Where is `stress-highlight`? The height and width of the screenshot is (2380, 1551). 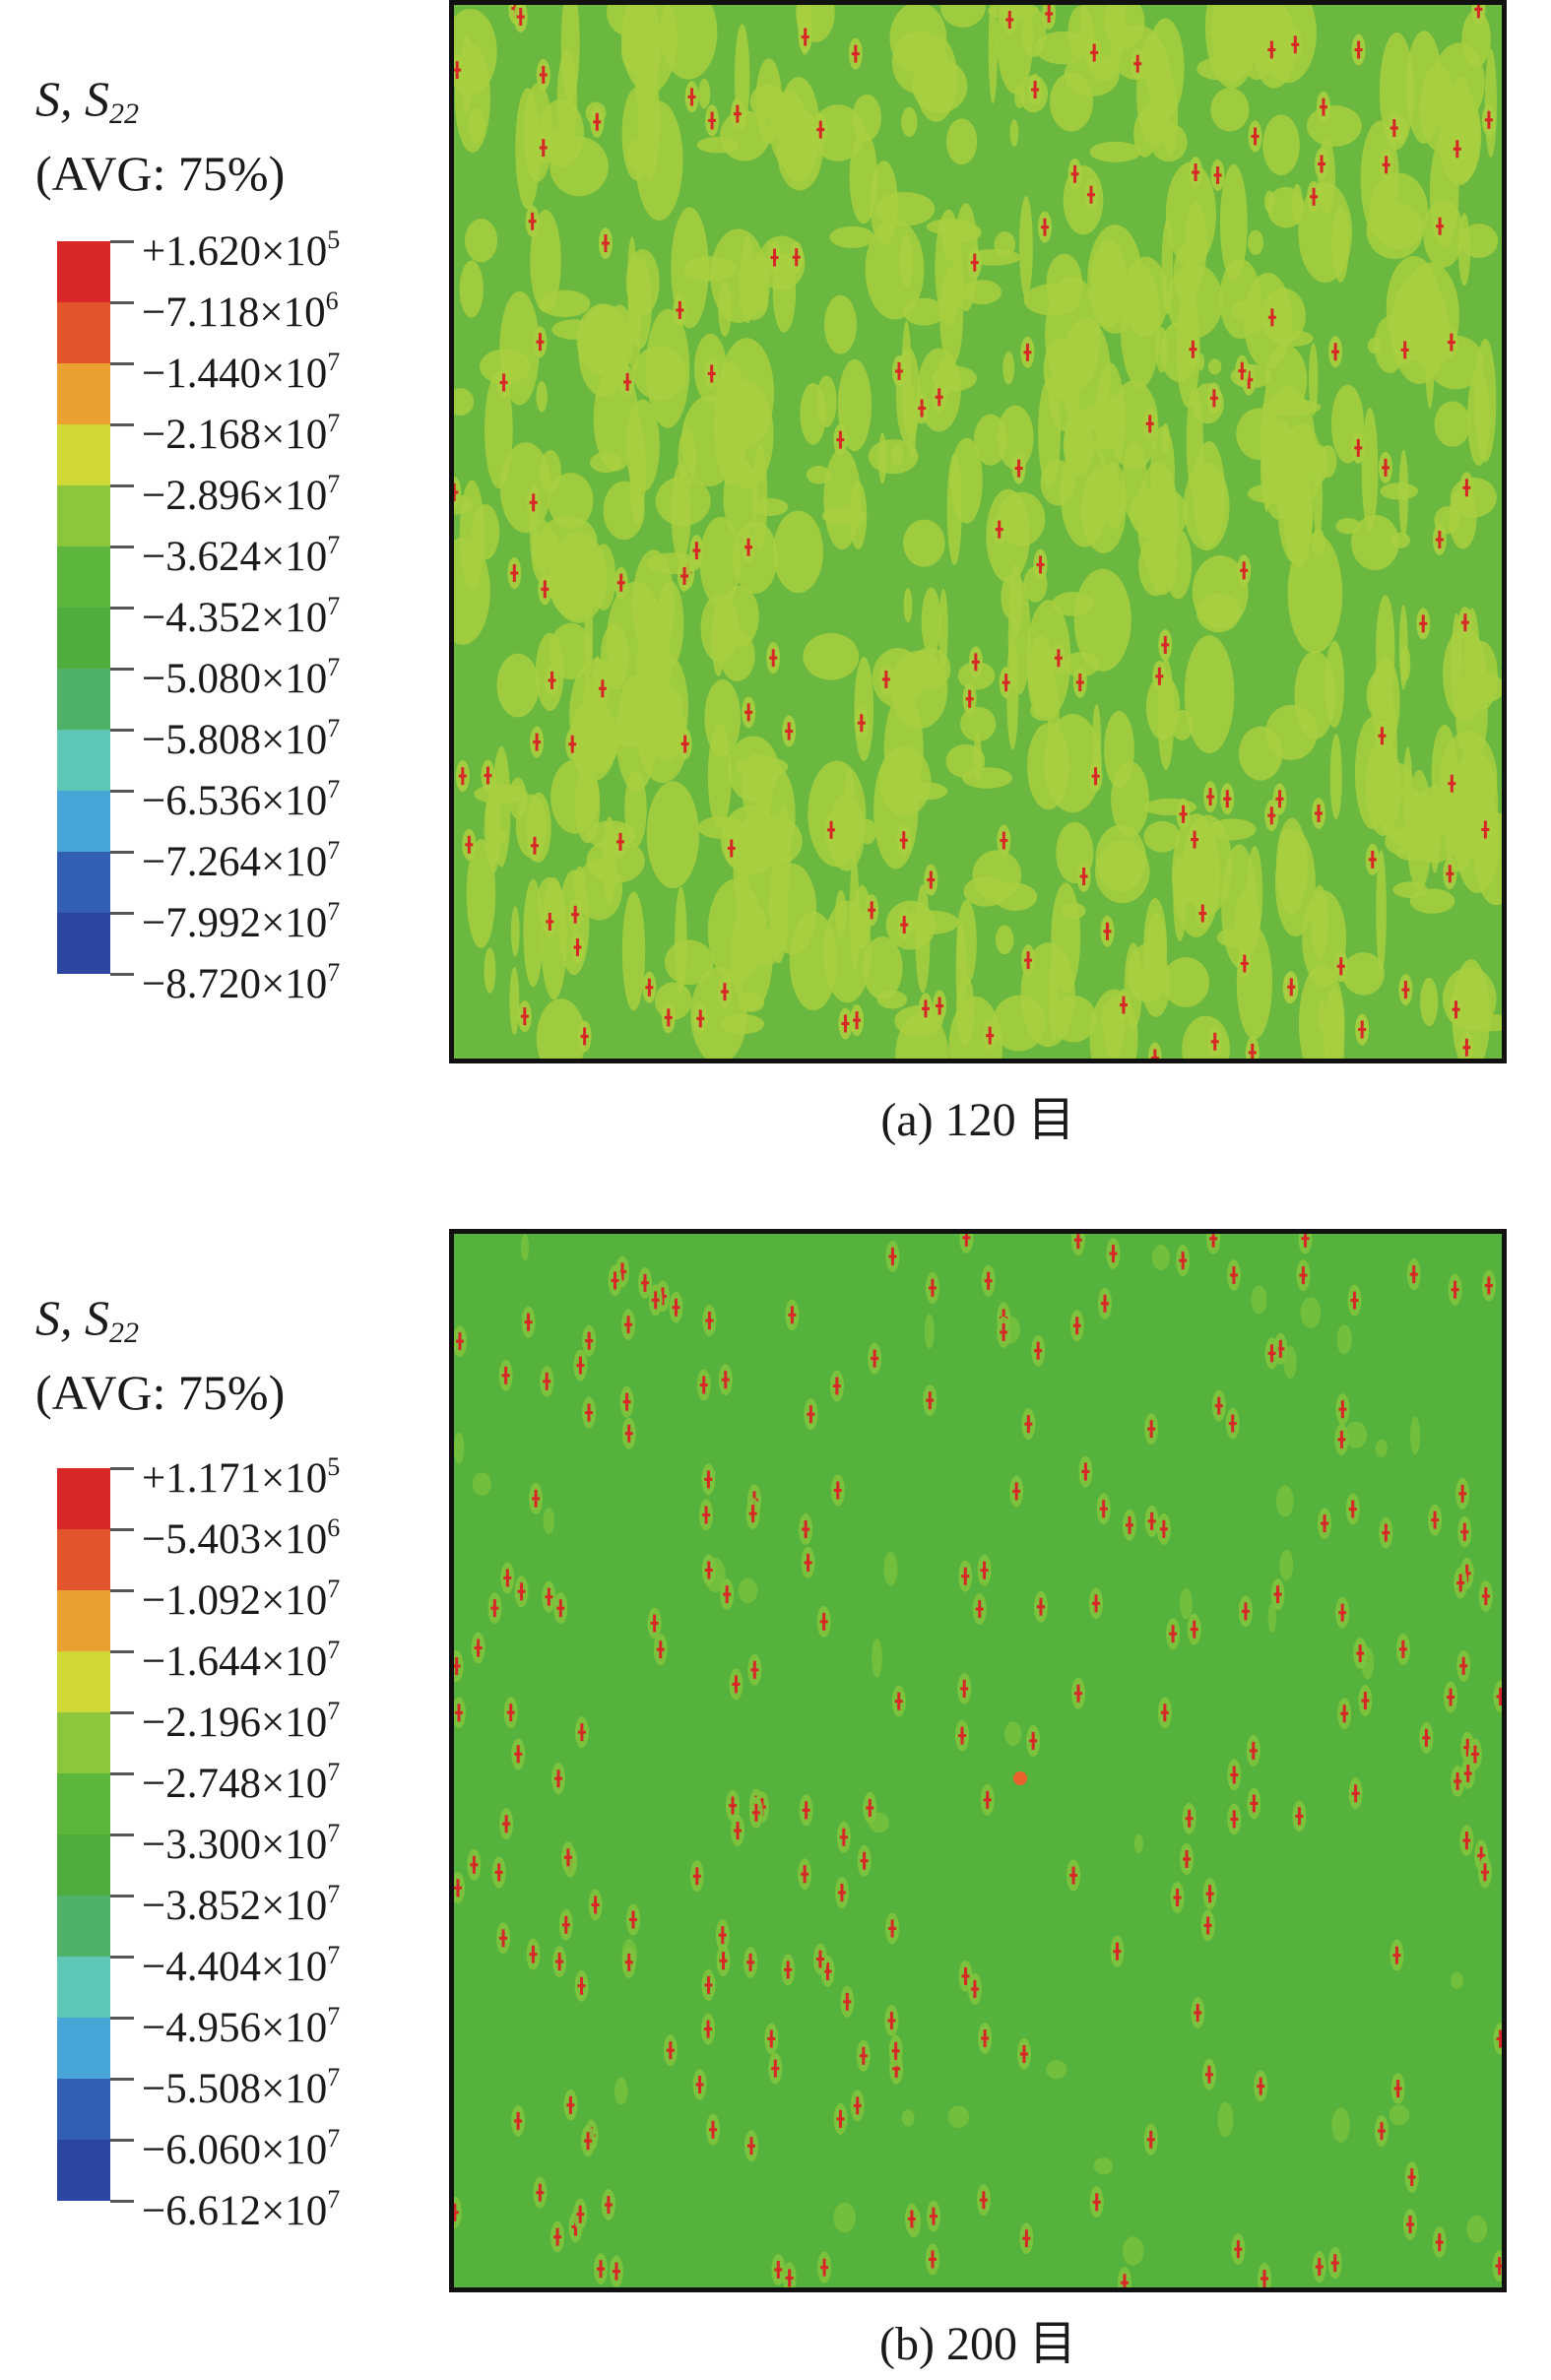 stress-highlight is located at coordinates (1020, 1778).